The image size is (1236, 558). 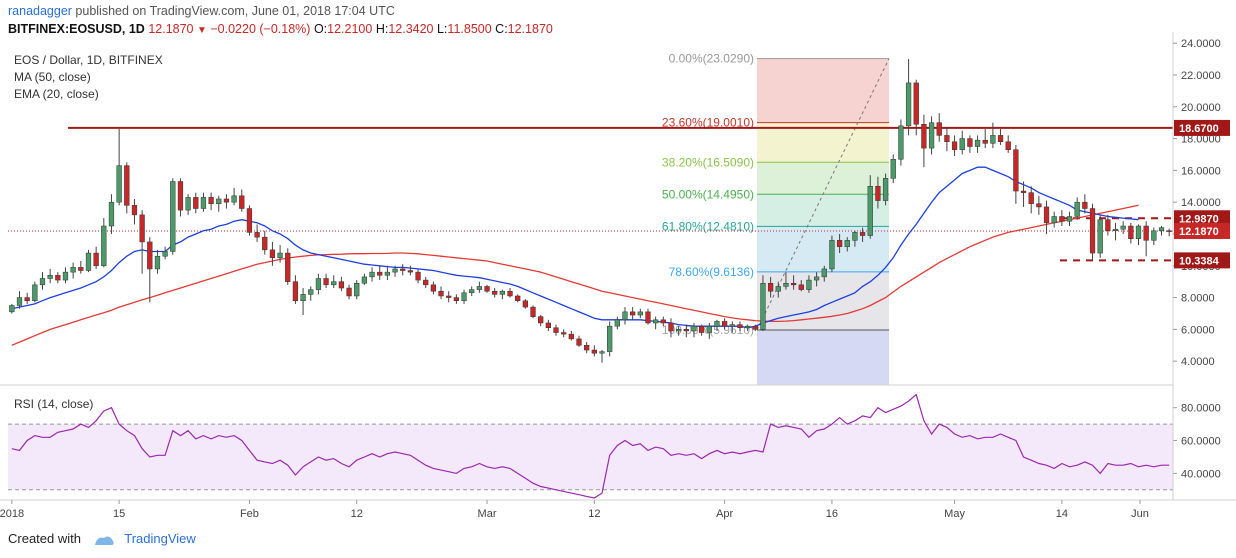 What do you see at coordinates (1199, 232) in the screenshot?
I see `price-tag-label: 12.1870` at bounding box center [1199, 232].